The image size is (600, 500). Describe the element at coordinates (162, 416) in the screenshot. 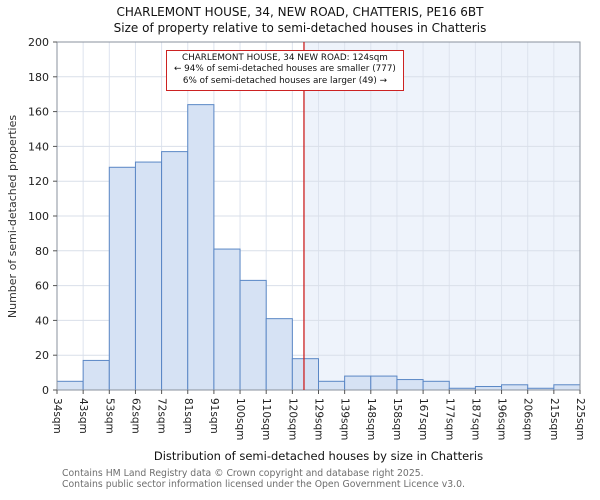

I see `x-tick-label: 72sqm` at that location.